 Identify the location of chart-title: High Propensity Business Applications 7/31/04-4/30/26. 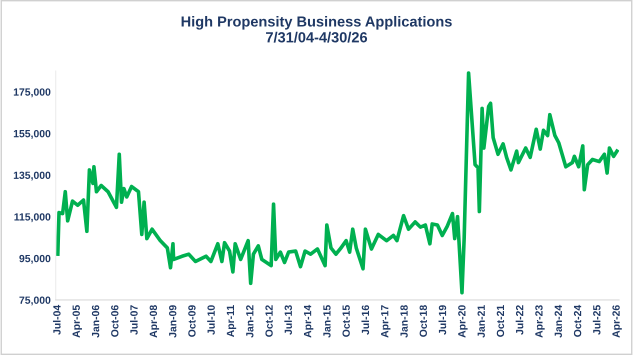
(317, 29).